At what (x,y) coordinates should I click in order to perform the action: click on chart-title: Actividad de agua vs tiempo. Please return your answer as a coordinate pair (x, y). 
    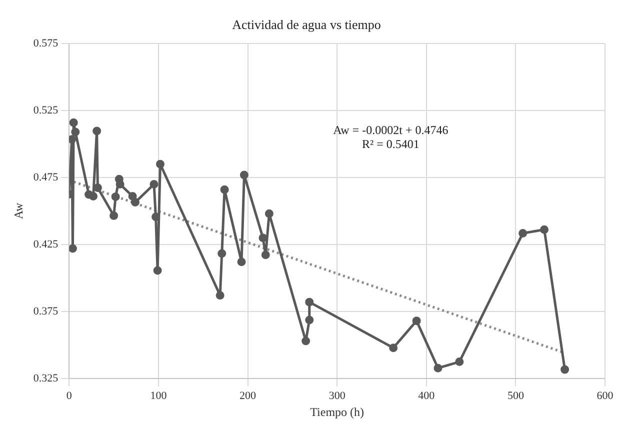
    Looking at the image, I should click on (306, 24).